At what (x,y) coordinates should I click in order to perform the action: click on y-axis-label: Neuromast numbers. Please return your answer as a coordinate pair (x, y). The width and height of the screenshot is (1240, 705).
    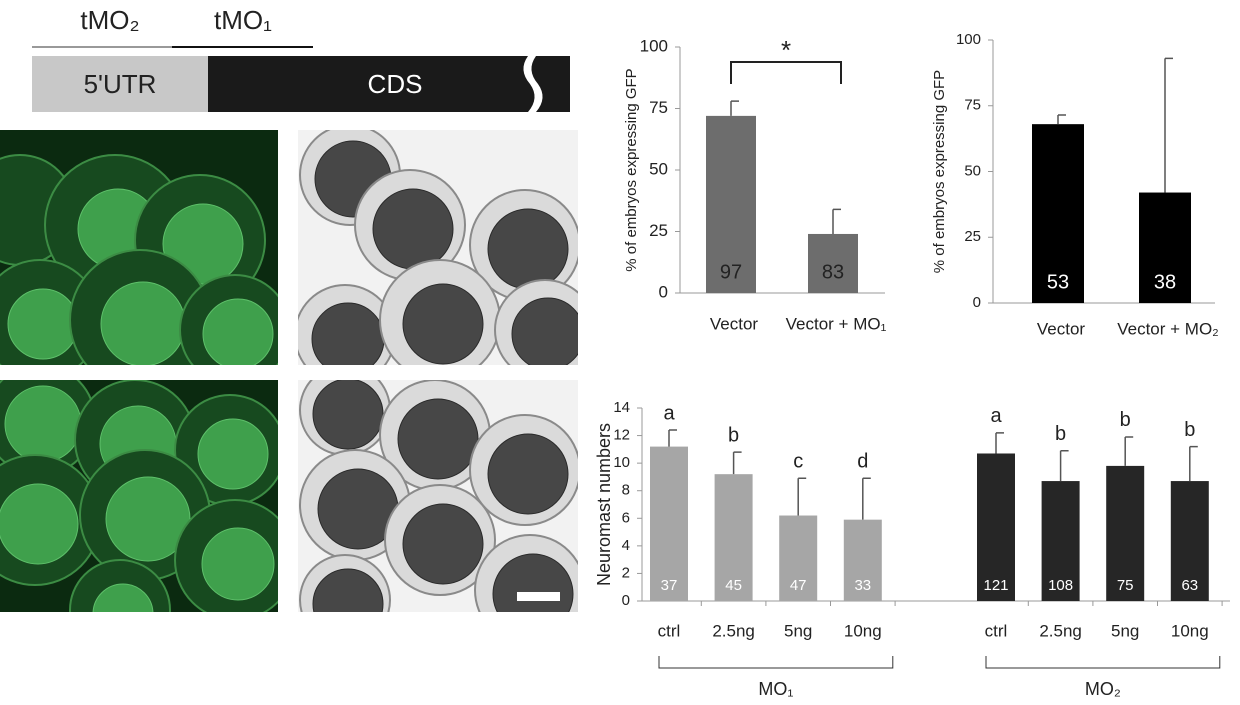
    Looking at the image, I should click on (604, 504).